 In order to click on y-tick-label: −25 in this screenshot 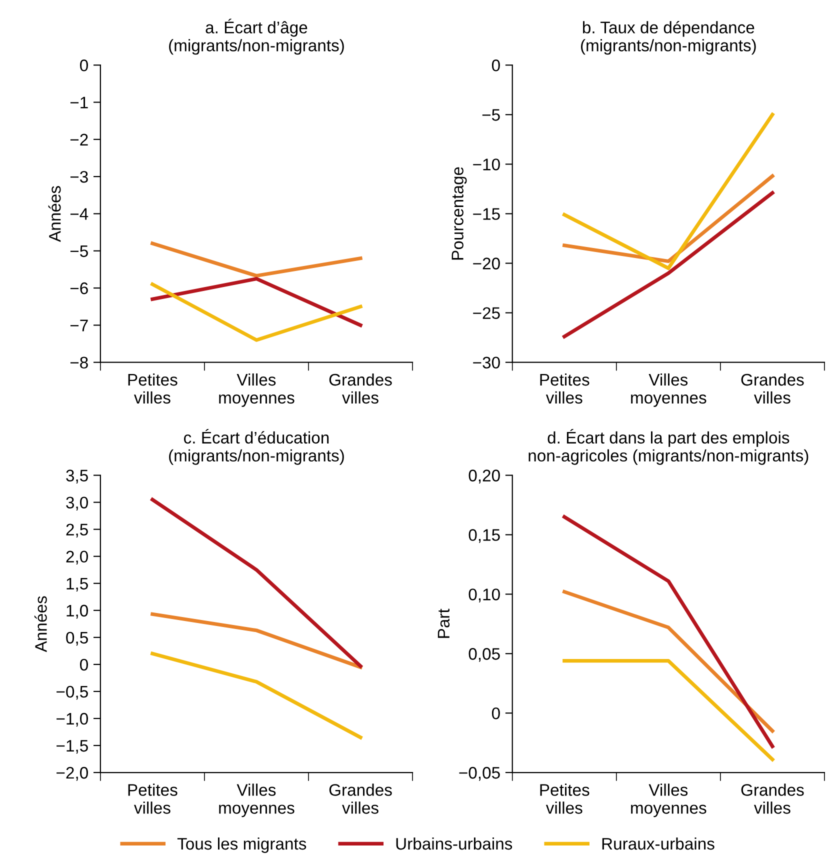, I will do `click(486, 313)`.